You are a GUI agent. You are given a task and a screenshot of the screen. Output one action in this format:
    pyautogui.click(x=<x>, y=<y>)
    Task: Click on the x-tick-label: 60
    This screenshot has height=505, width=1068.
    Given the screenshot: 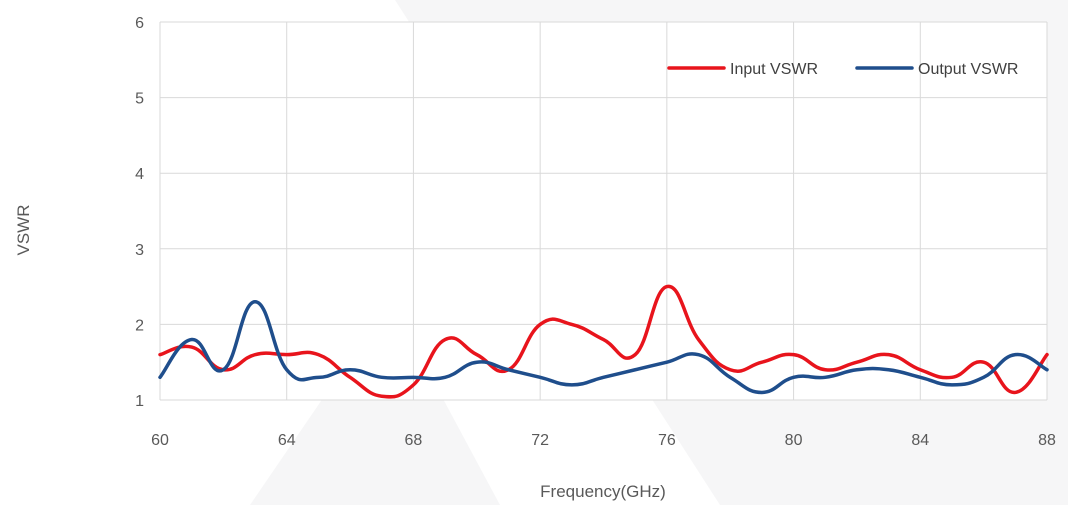 What is the action you would take?
    pyautogui.click(x=160, y=440)
    